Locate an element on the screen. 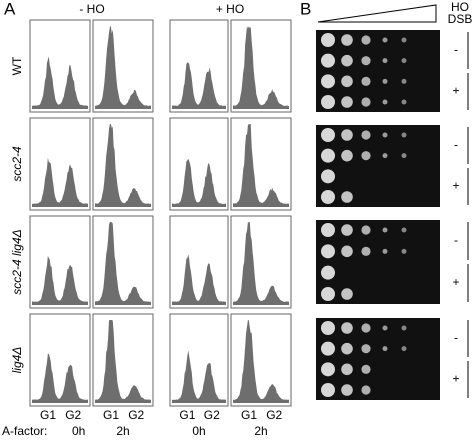 The image size is (474, 445). time-label: 2h is located at coordinates (260, 431).